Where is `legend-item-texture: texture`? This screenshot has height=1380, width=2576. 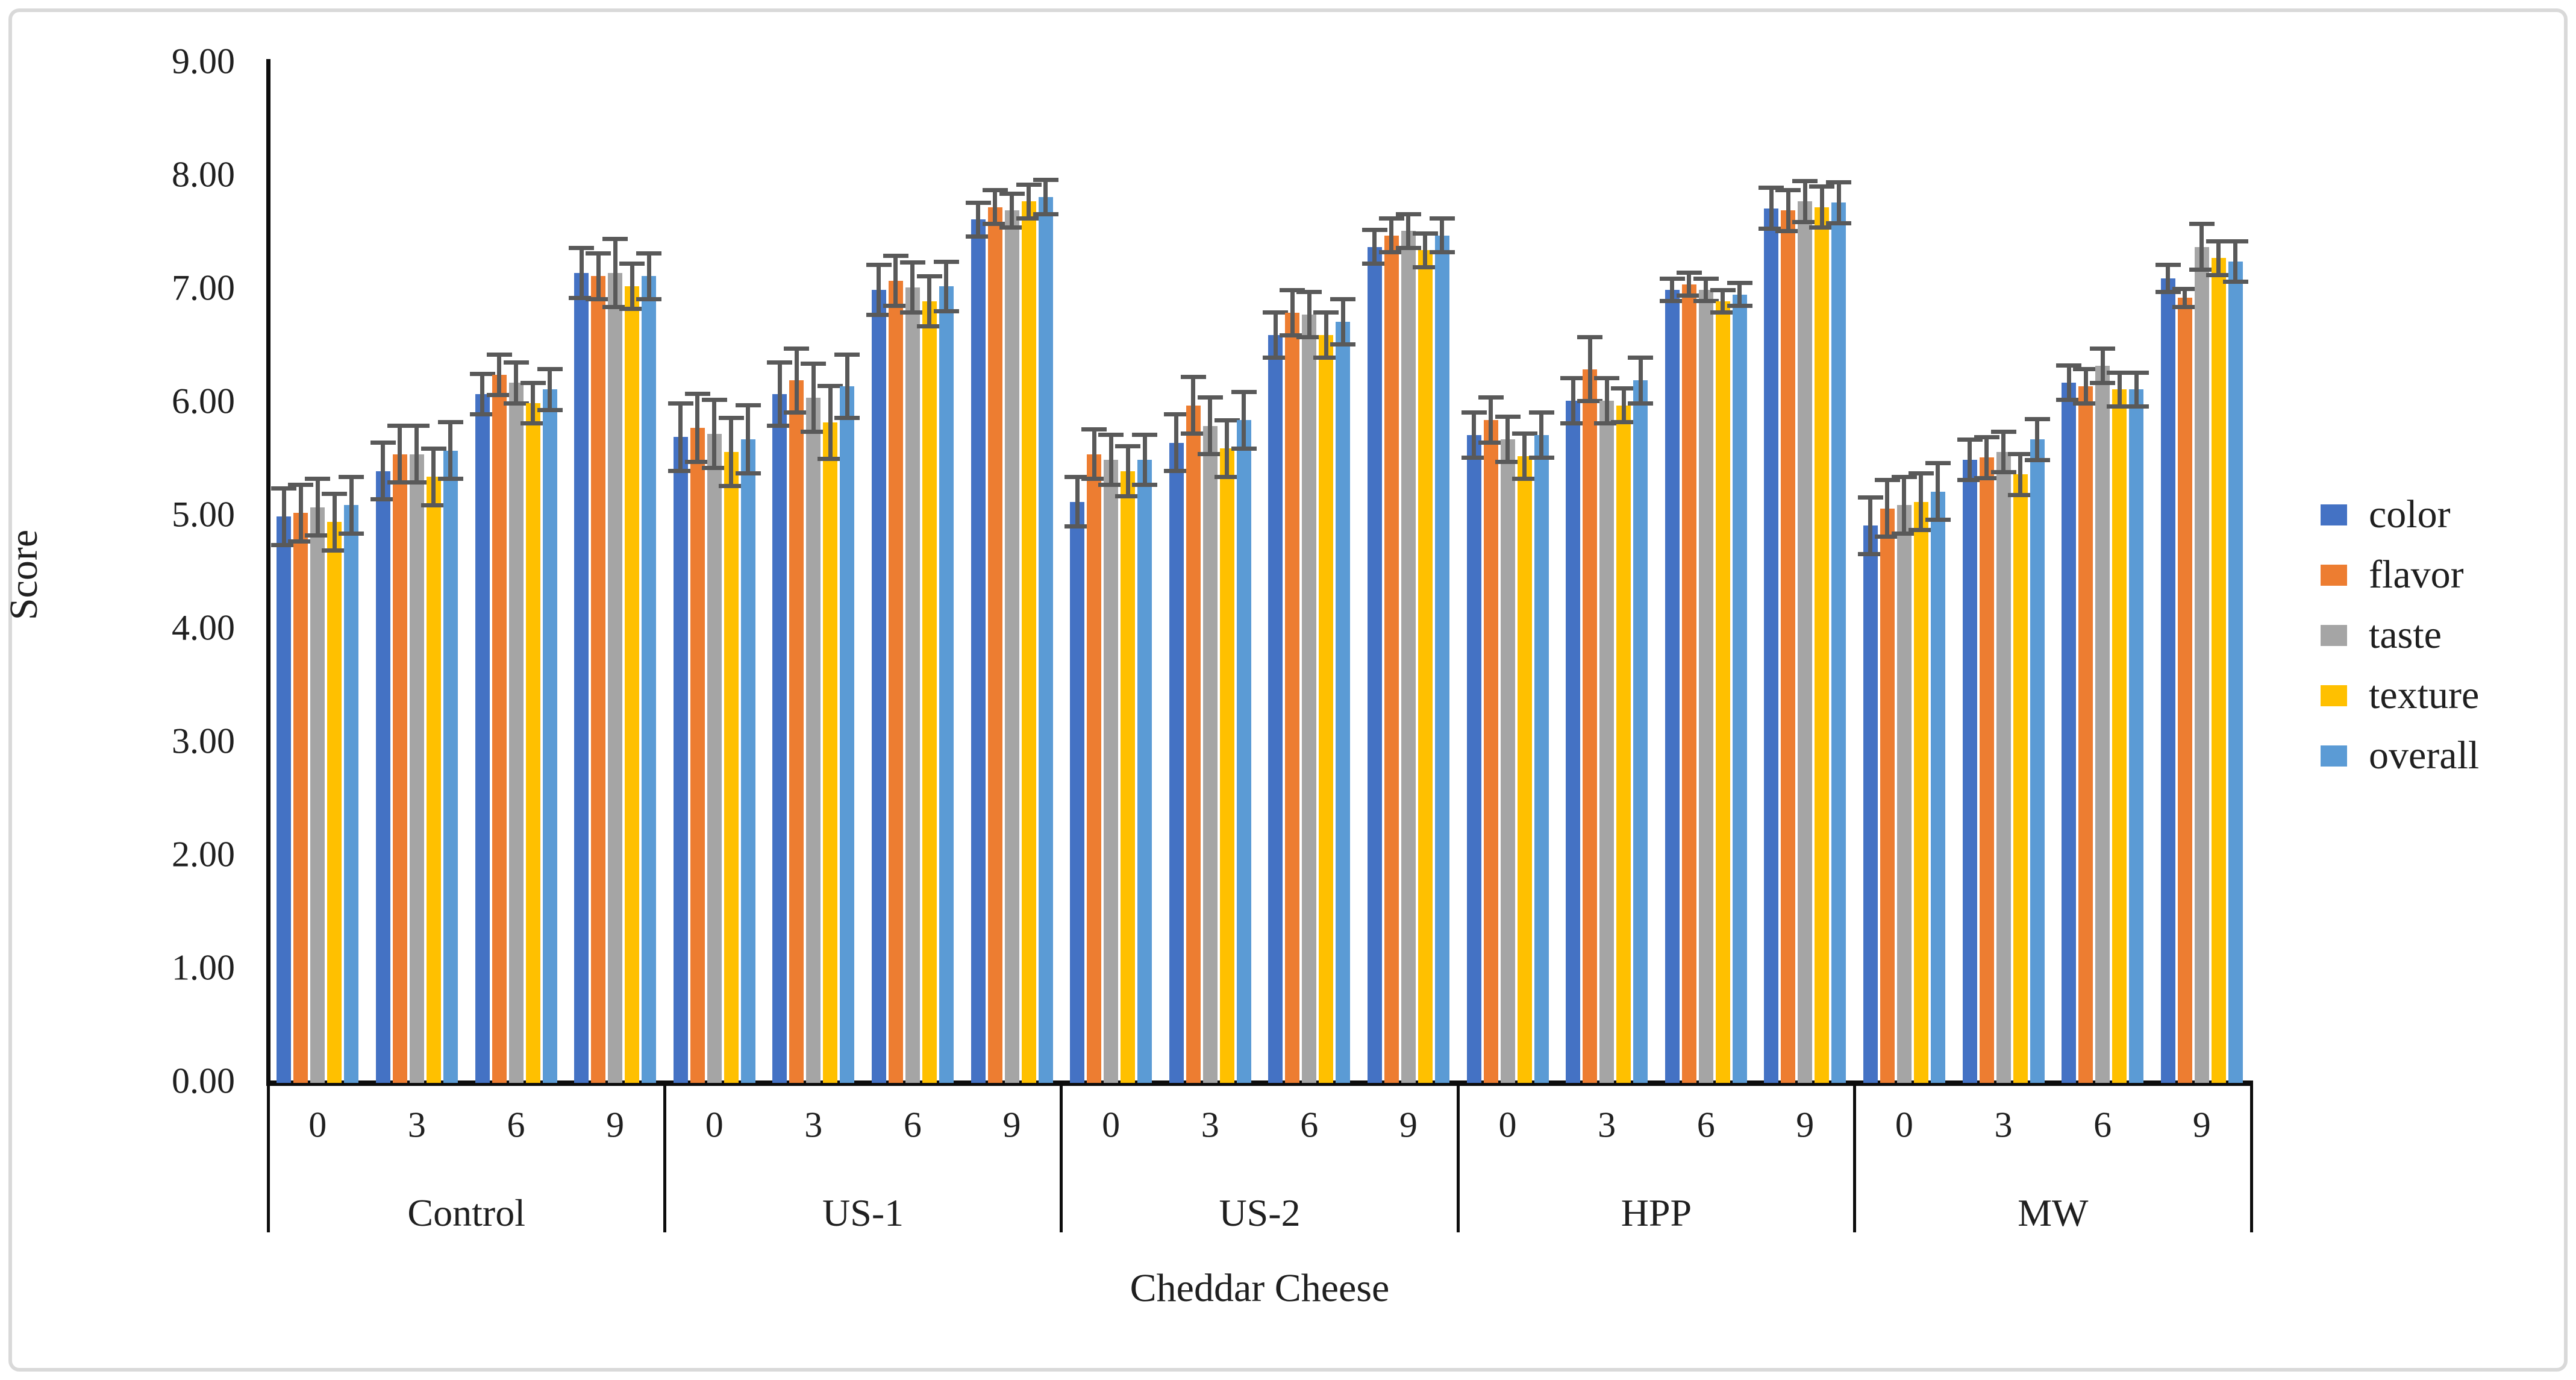
legend-item-texture: texture is located at coordinates (2400, 695).